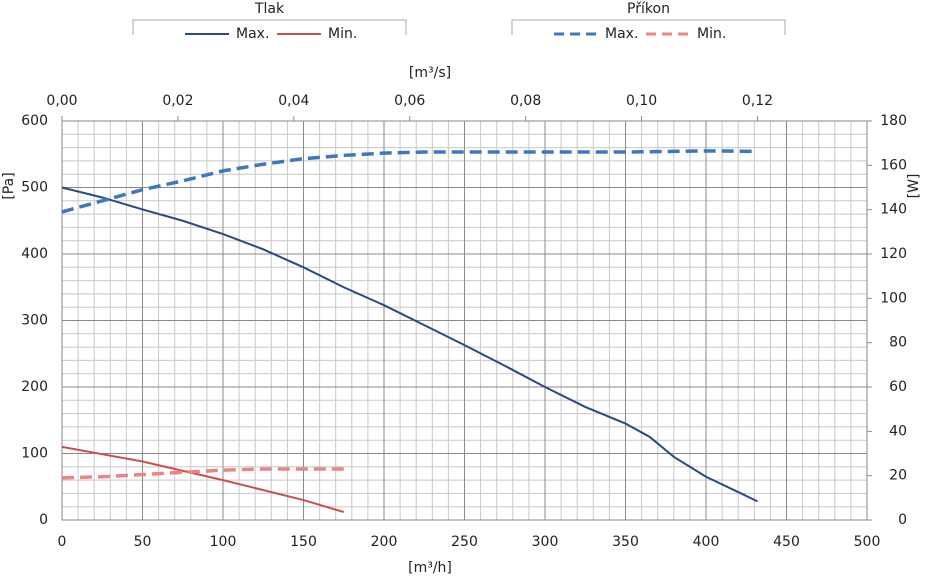  Describe the element at coordinates (34, 321) in the screenshot. I see `y-tick-label: 300` at that location.